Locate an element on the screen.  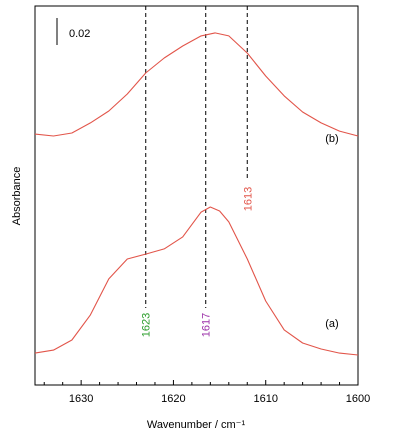
reference-label-1617: 1617 is located at coordinates (207, 325).